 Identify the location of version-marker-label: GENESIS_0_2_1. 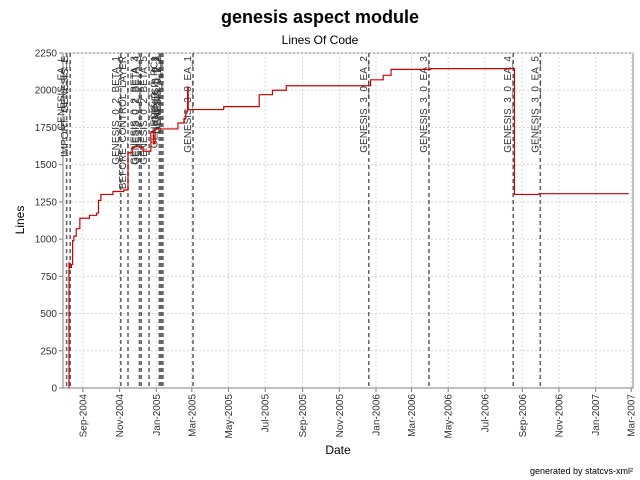
(157, 95).